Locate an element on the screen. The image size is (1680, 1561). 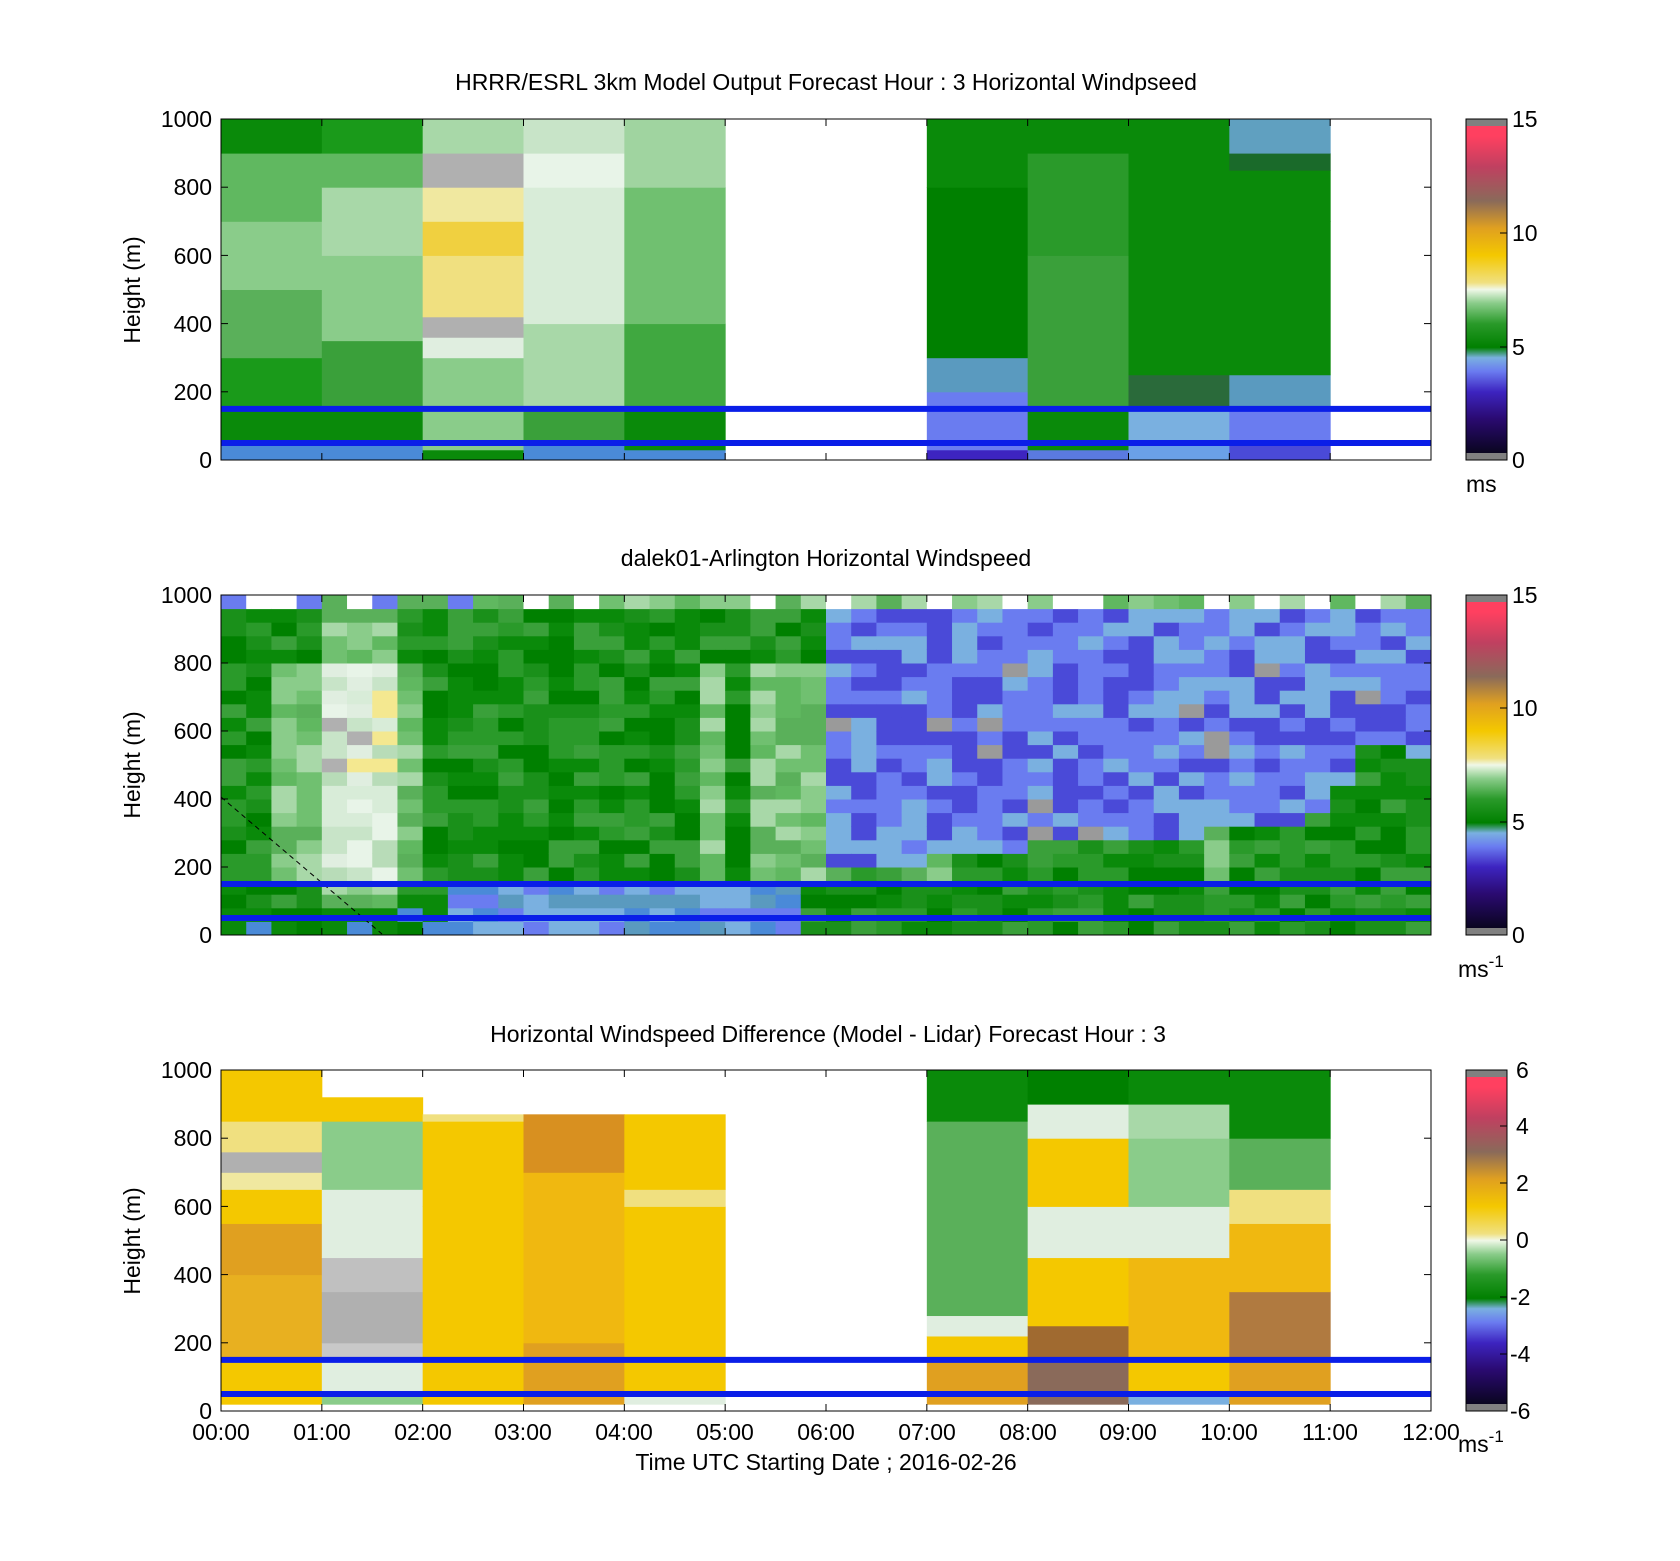
reference-lines is located at coordinates (826, 425).